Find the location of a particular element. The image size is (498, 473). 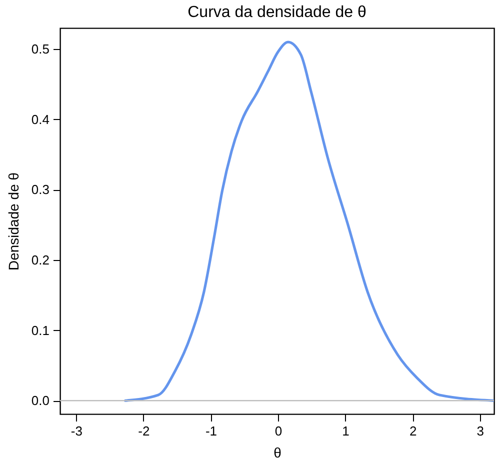

x-tick-label: 3 is located at coordinates (480, 431).